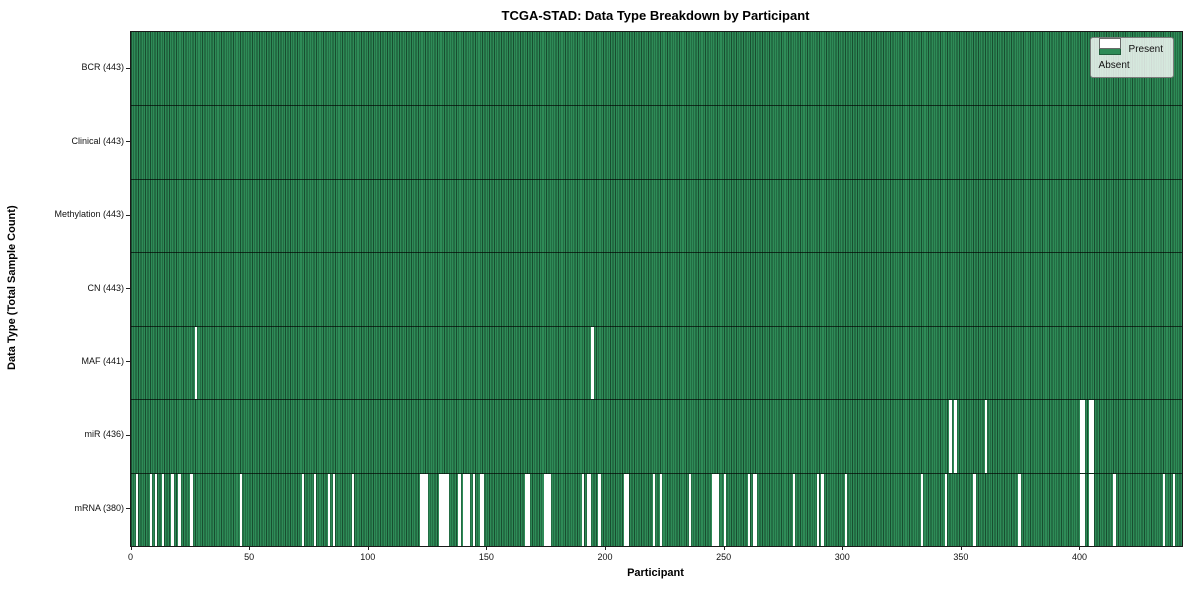  I want to click on y-tick-label-BCR: BCR (443), so click(102, 67).